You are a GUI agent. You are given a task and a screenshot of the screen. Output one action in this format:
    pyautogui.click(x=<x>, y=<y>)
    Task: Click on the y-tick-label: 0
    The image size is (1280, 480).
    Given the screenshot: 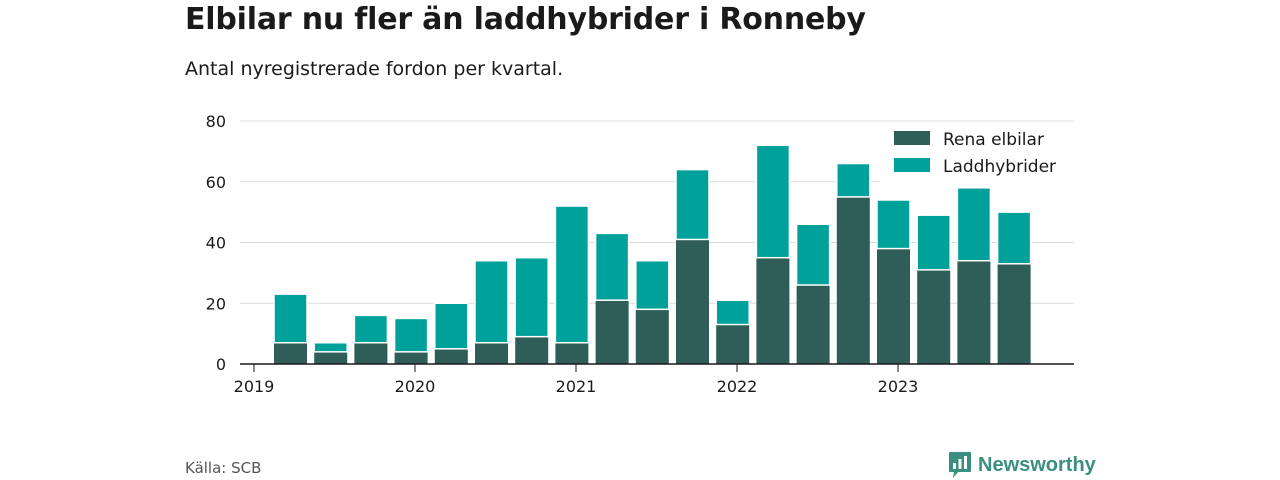 What is the action you would take?
    pyautogui.click(x=221, y=364)
    